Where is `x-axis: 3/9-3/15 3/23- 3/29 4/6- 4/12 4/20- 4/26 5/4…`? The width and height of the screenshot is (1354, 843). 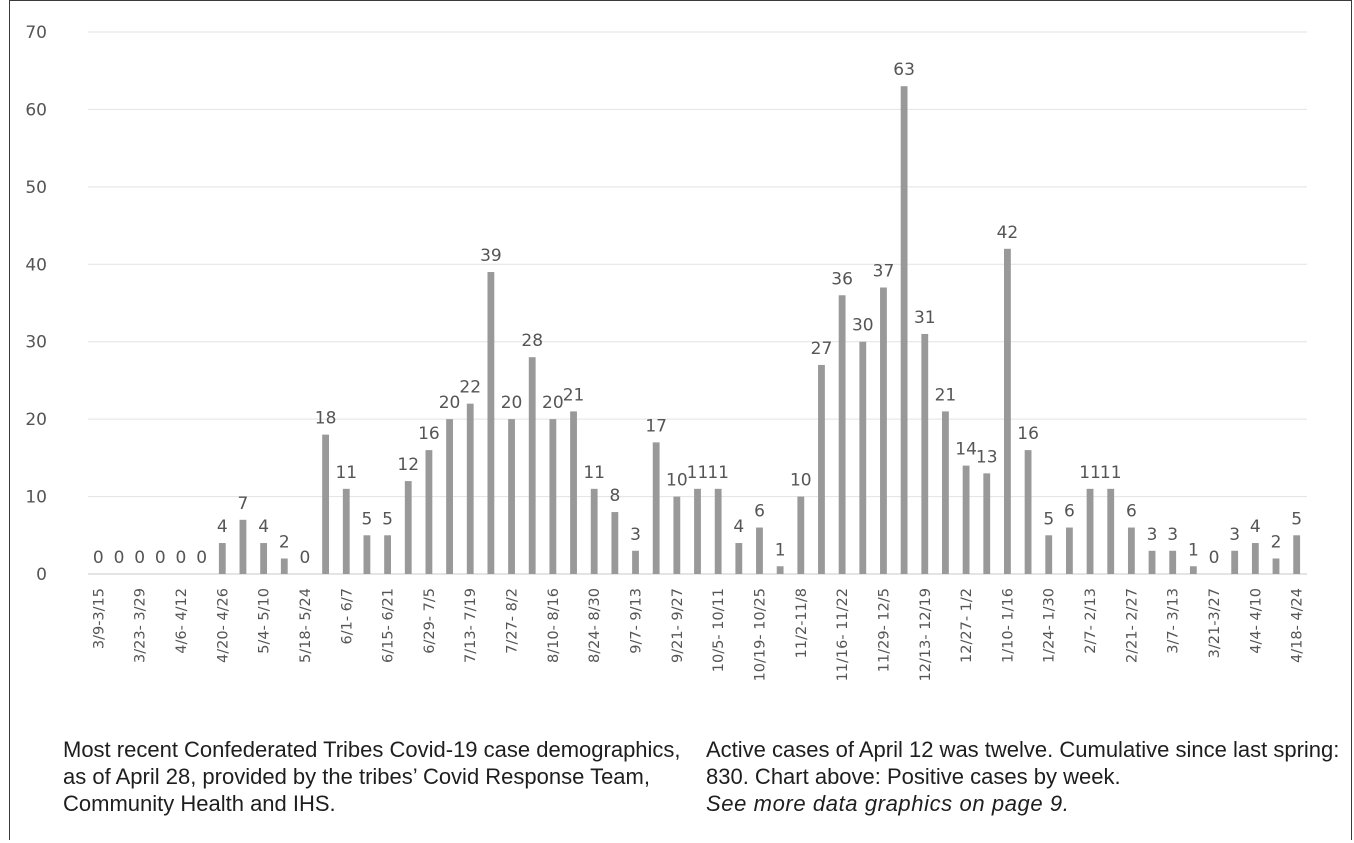
x-axis: 3/9-3/15 3/23- 3/29 4/6- 4/12 4/20- 4/26 5/4… is located at coordinates (698, 634).